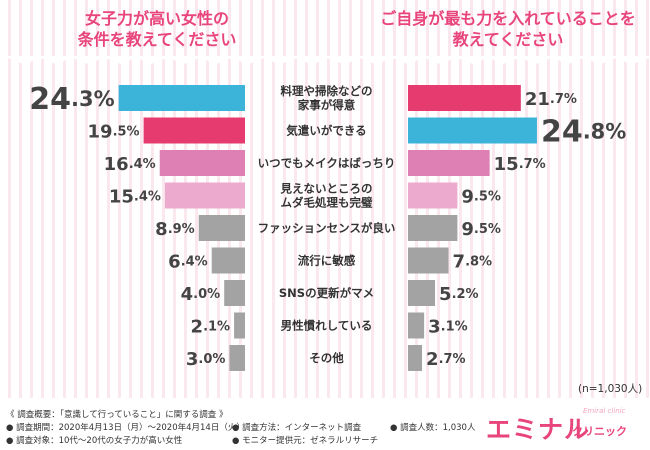  I want to click on right-question-title: ご自身が最も力を入れていることを 教えてください, so click(508, 29).